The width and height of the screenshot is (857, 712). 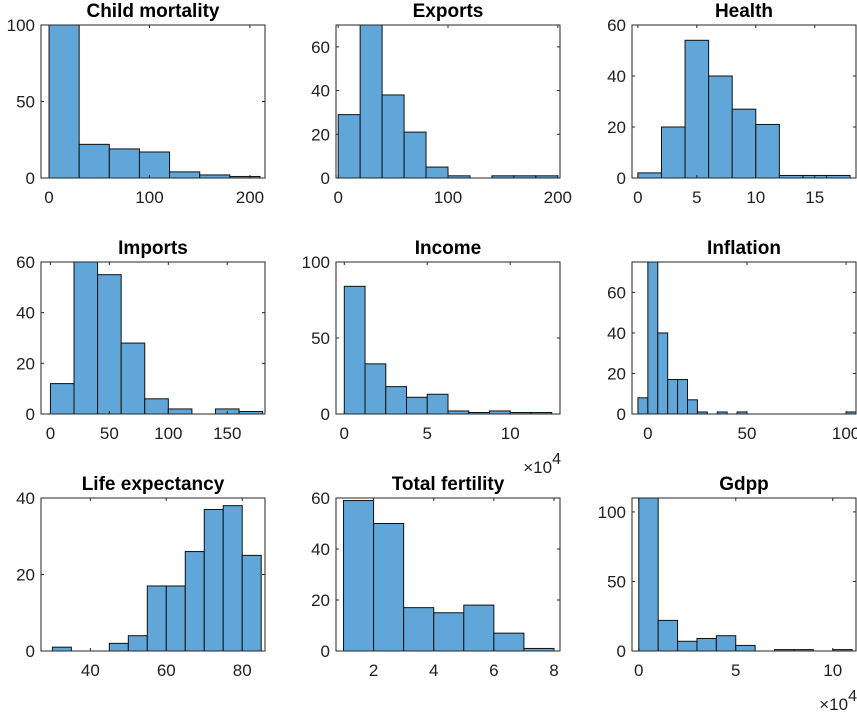 I want to click on x-tick-label: 6, so click(x=493, y=670).